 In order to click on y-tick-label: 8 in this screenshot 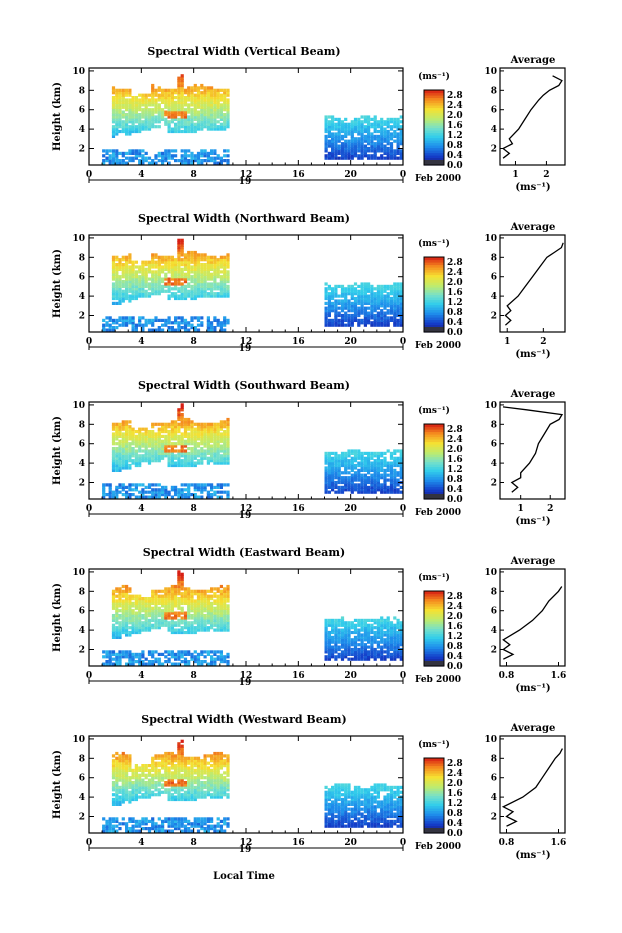, I will do `click(82, 91)`.